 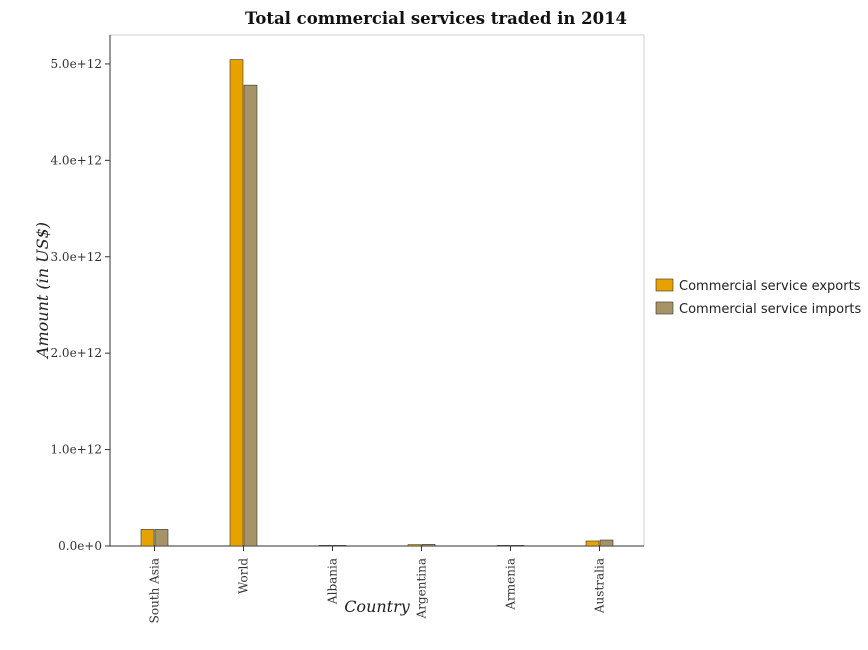 I want to click on y-tick-label: 5.0e+12, so click(x=76, y=64).